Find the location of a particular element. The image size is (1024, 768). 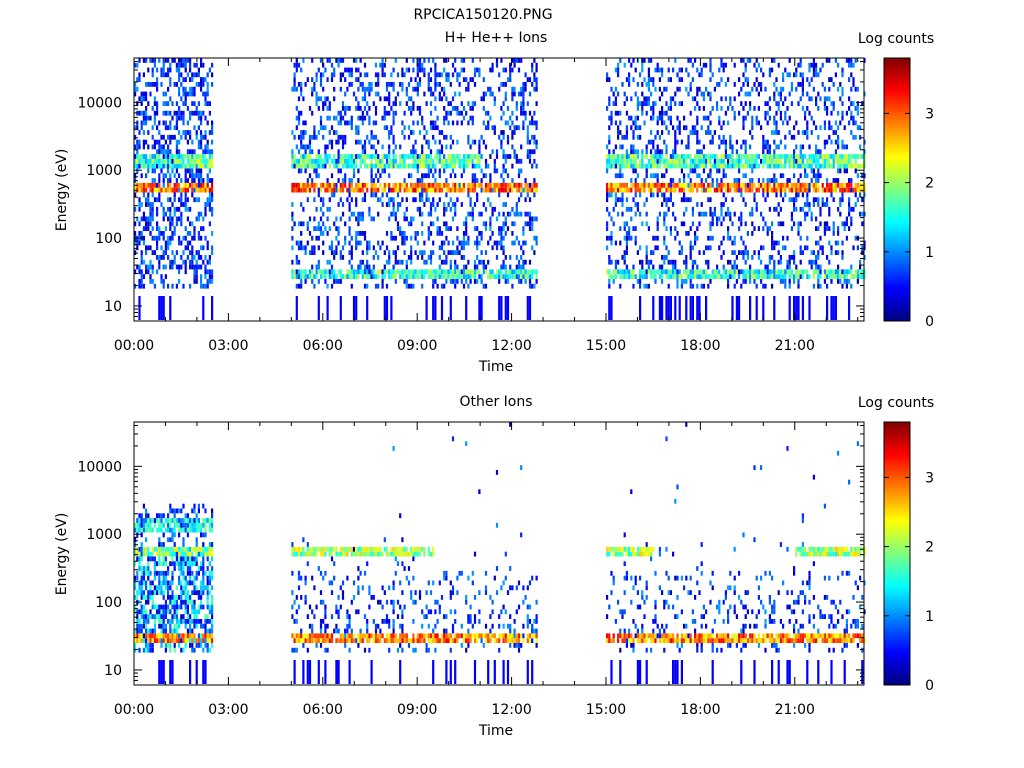

panel-title: H+ He++ Ions is located at coordinates (496, 38).